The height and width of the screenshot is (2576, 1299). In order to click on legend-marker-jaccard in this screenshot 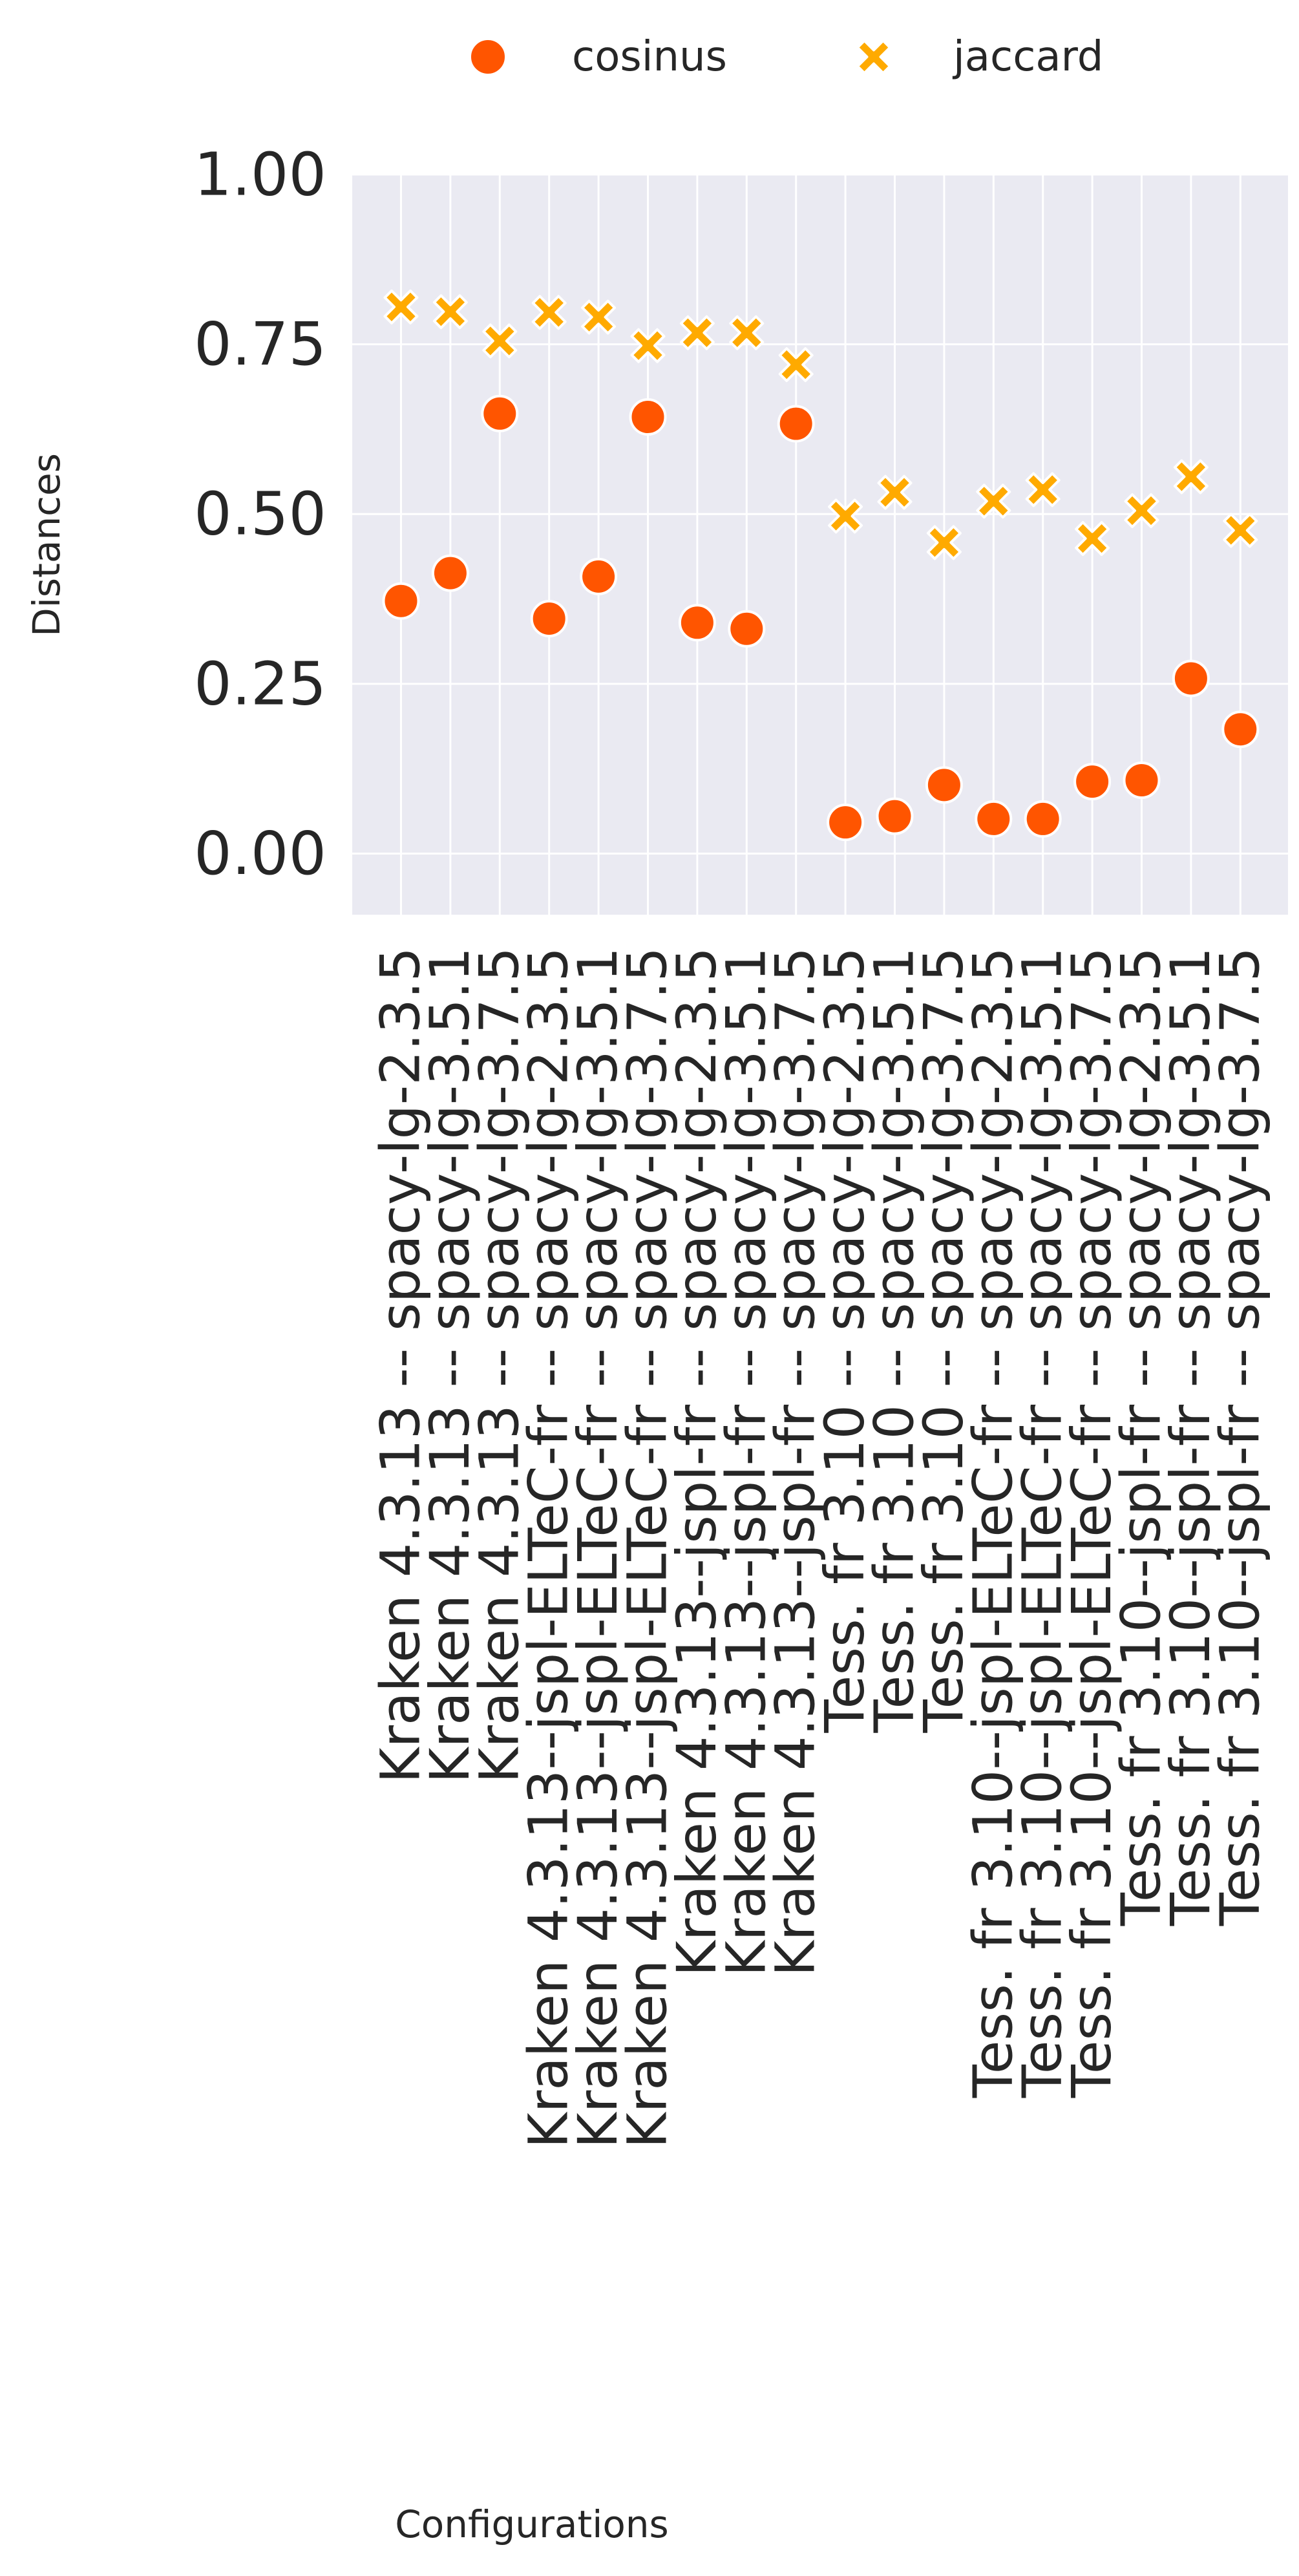, I will do `click(873, 56)`.